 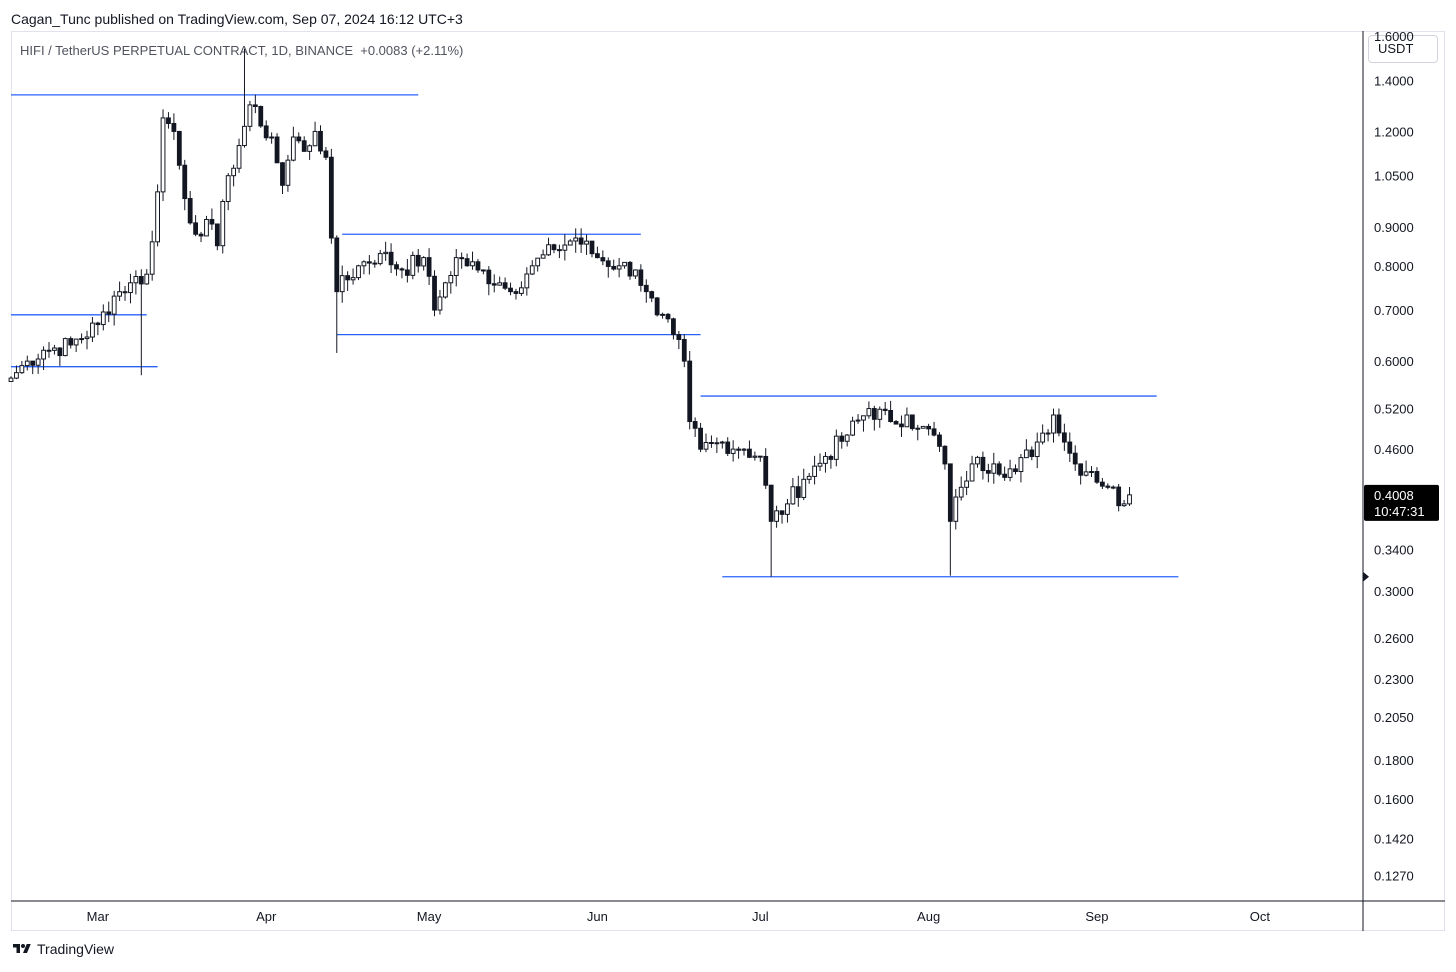 I want to click on y-tick-label: 1.6000, so click(x=1394, y=36).